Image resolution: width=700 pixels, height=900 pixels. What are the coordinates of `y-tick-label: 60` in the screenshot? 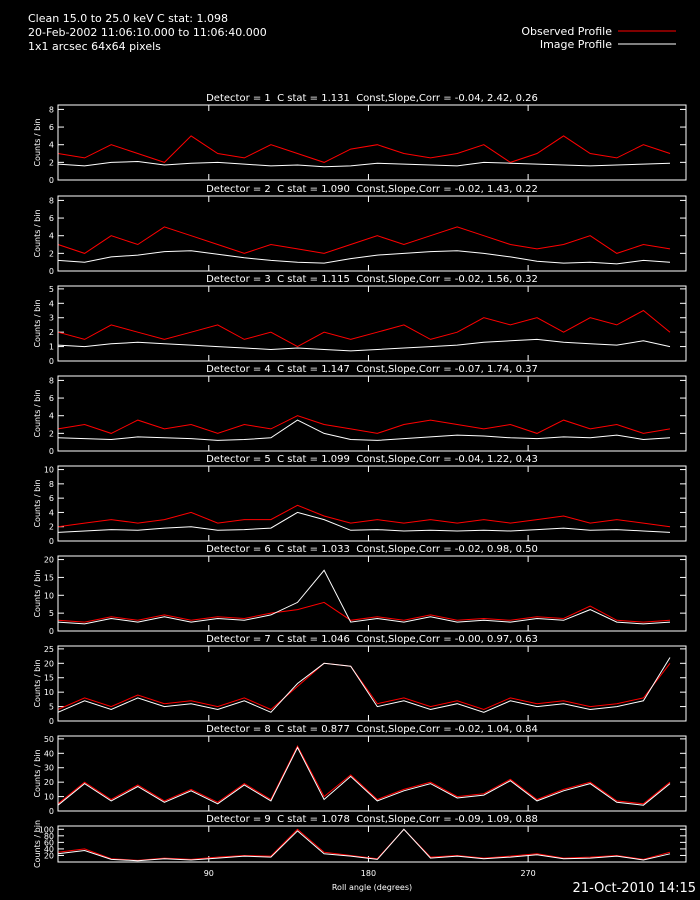 It's located at (49, 842).